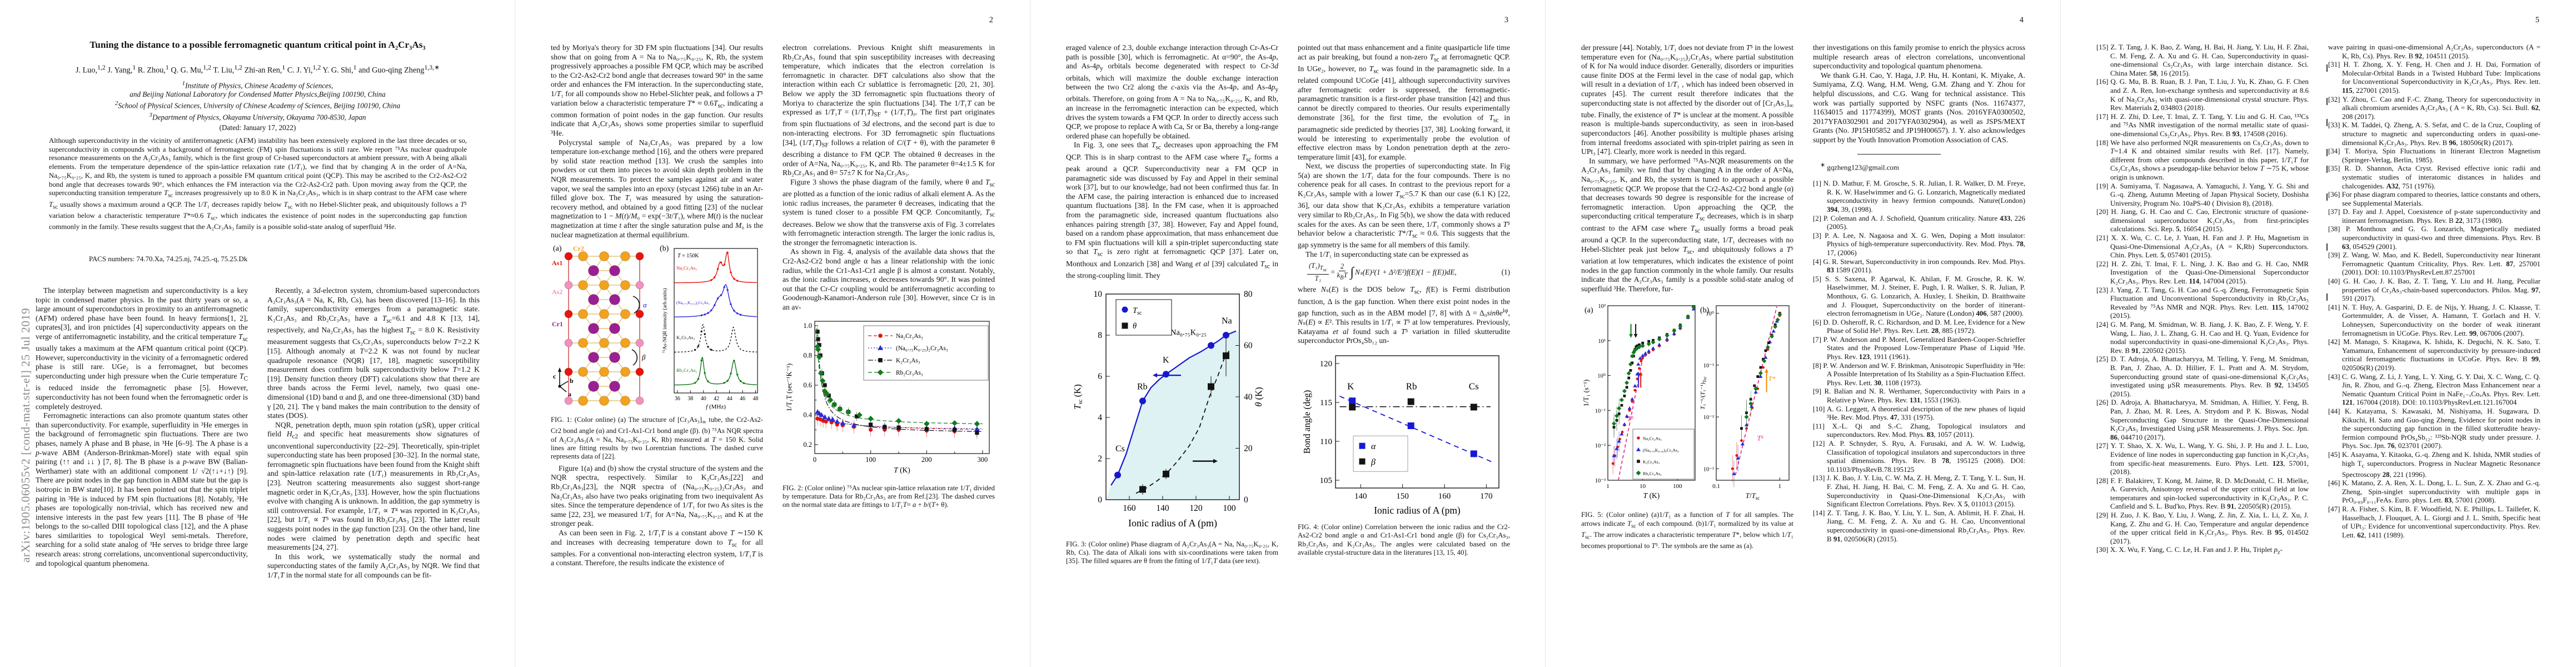 The image size is (2576, 667). I want to click on svg-text: 6, so click(1100, 376).